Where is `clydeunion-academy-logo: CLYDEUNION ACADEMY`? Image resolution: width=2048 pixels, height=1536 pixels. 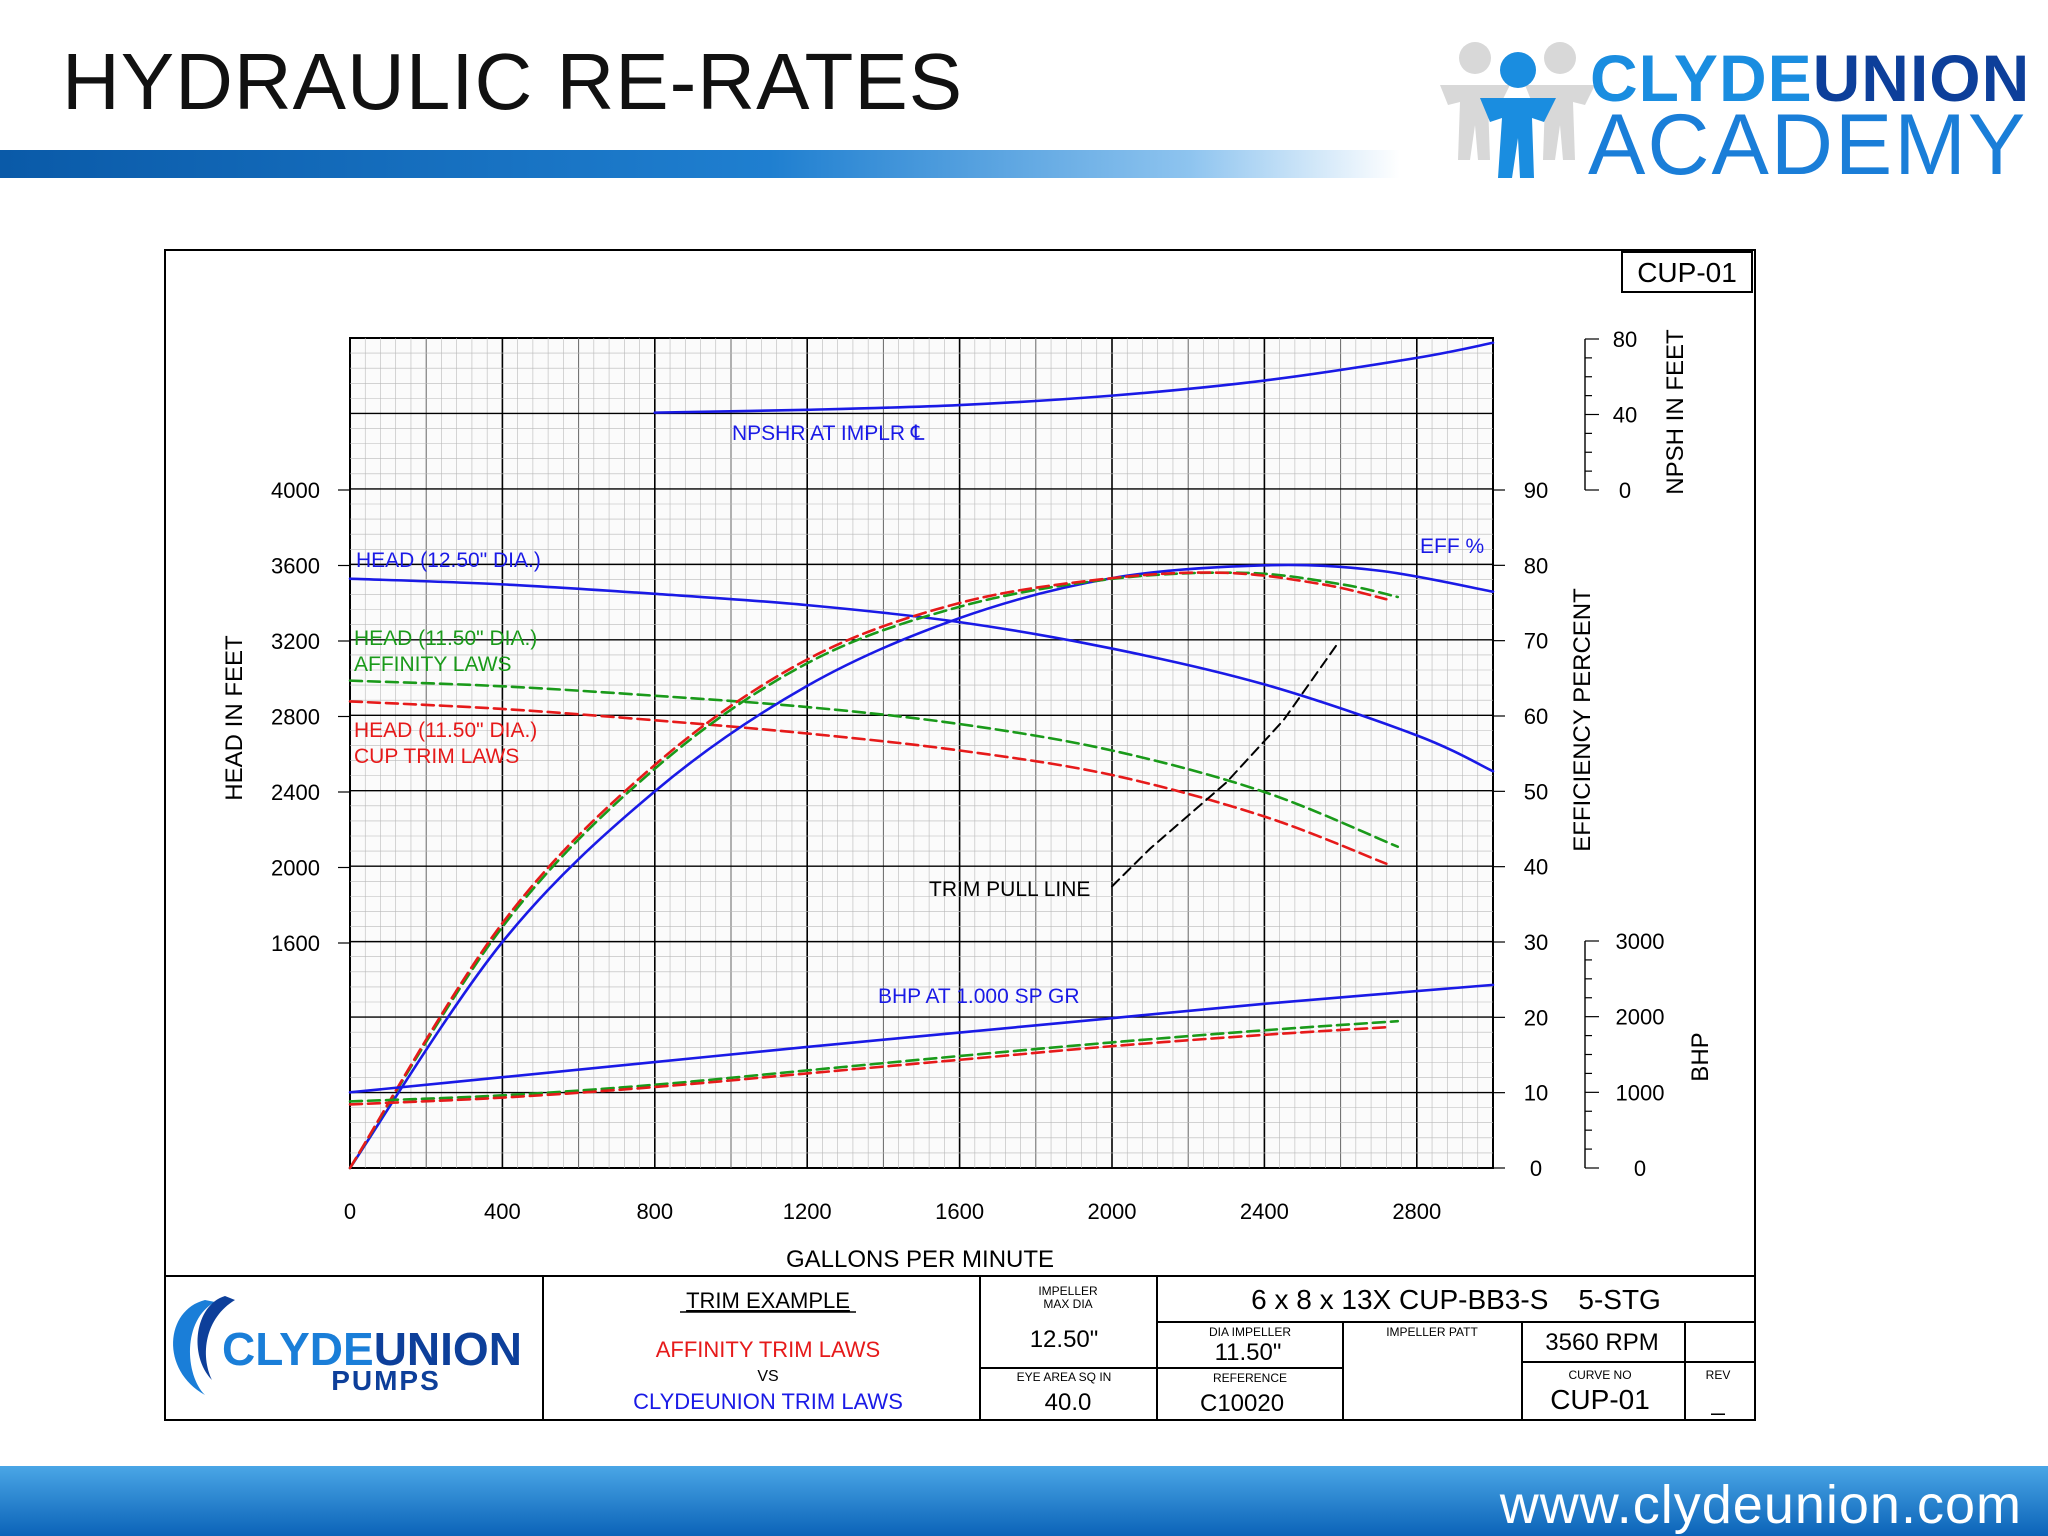
clydeunion-academy-logo: CLYDEUNION ACADEMY is located at coordinates (1724, 111).